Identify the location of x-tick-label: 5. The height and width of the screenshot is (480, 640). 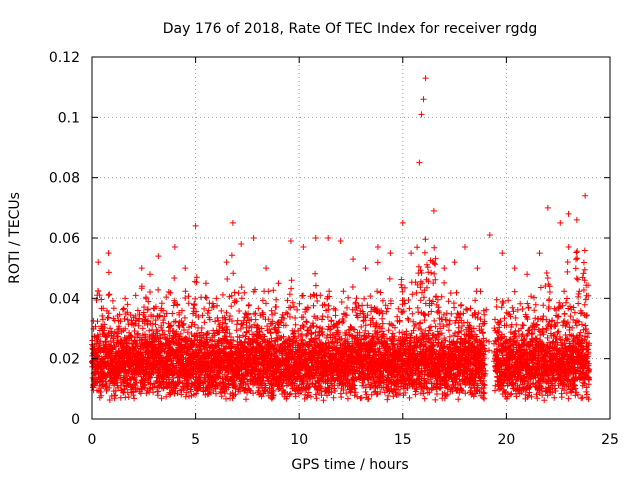
(195, 440).